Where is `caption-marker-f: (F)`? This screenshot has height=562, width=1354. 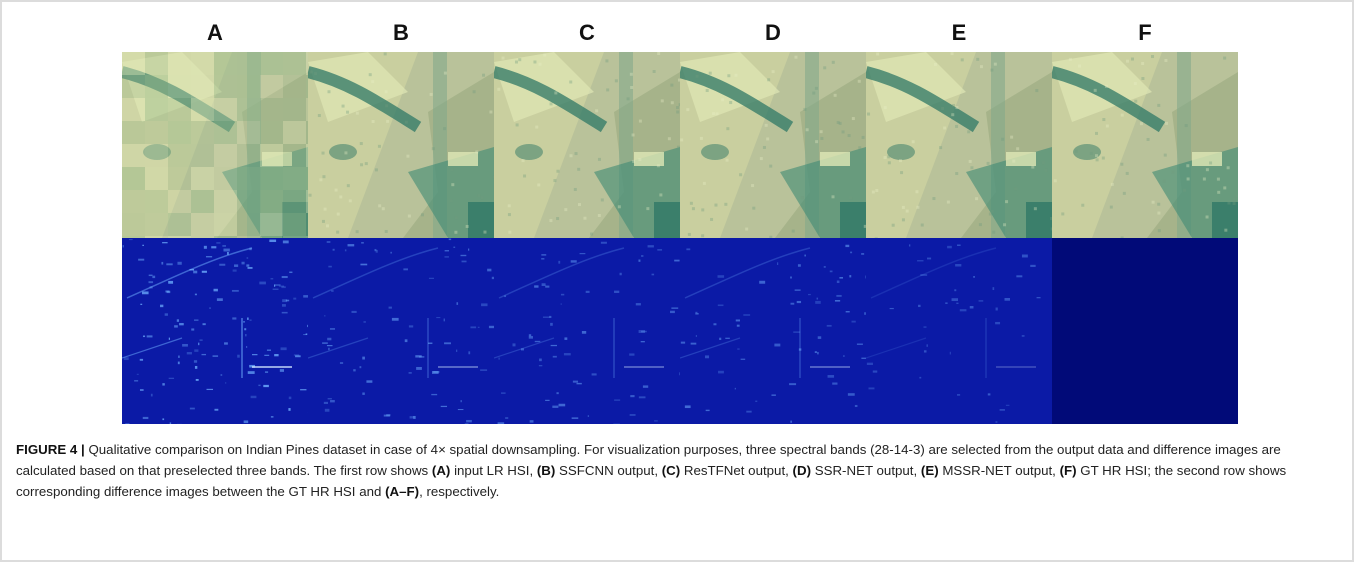
caption-marker-f: (F) is located at coordinates (1068, 470).